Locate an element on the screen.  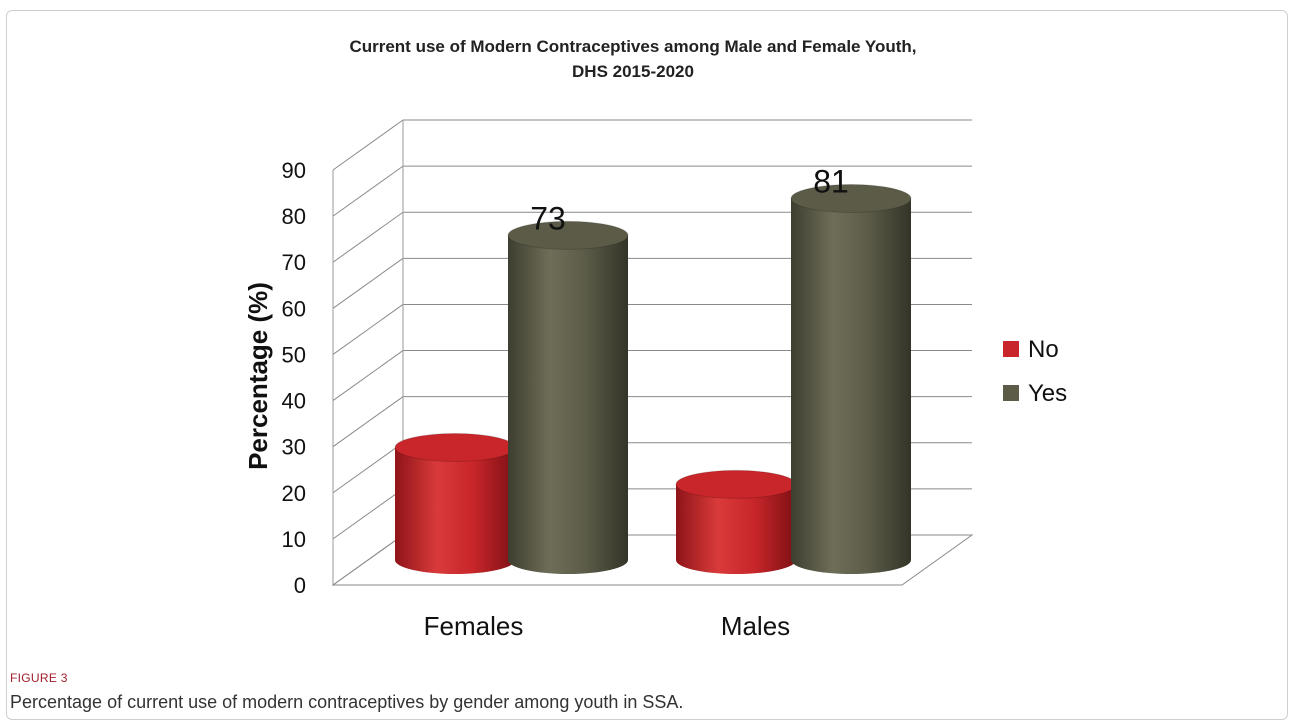
y-tick-label: 0 is located at coordinates (300, 585).